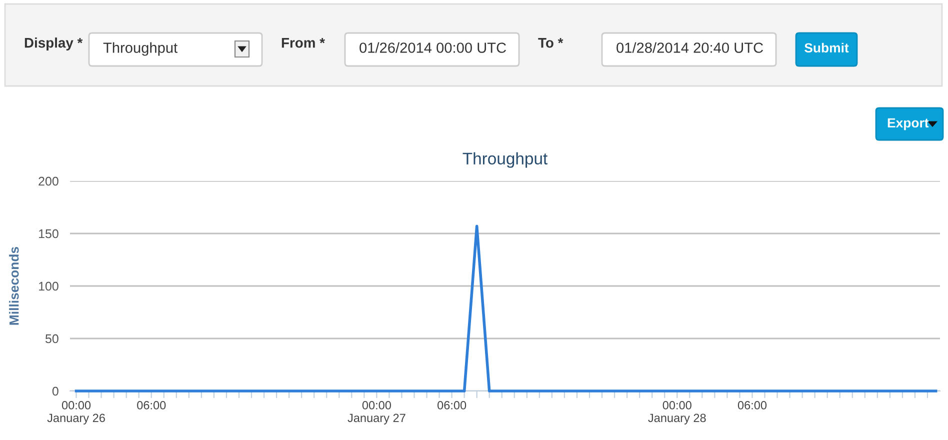  I want to click on x-tick-label: 00:00 January 28, so click(677, 412).